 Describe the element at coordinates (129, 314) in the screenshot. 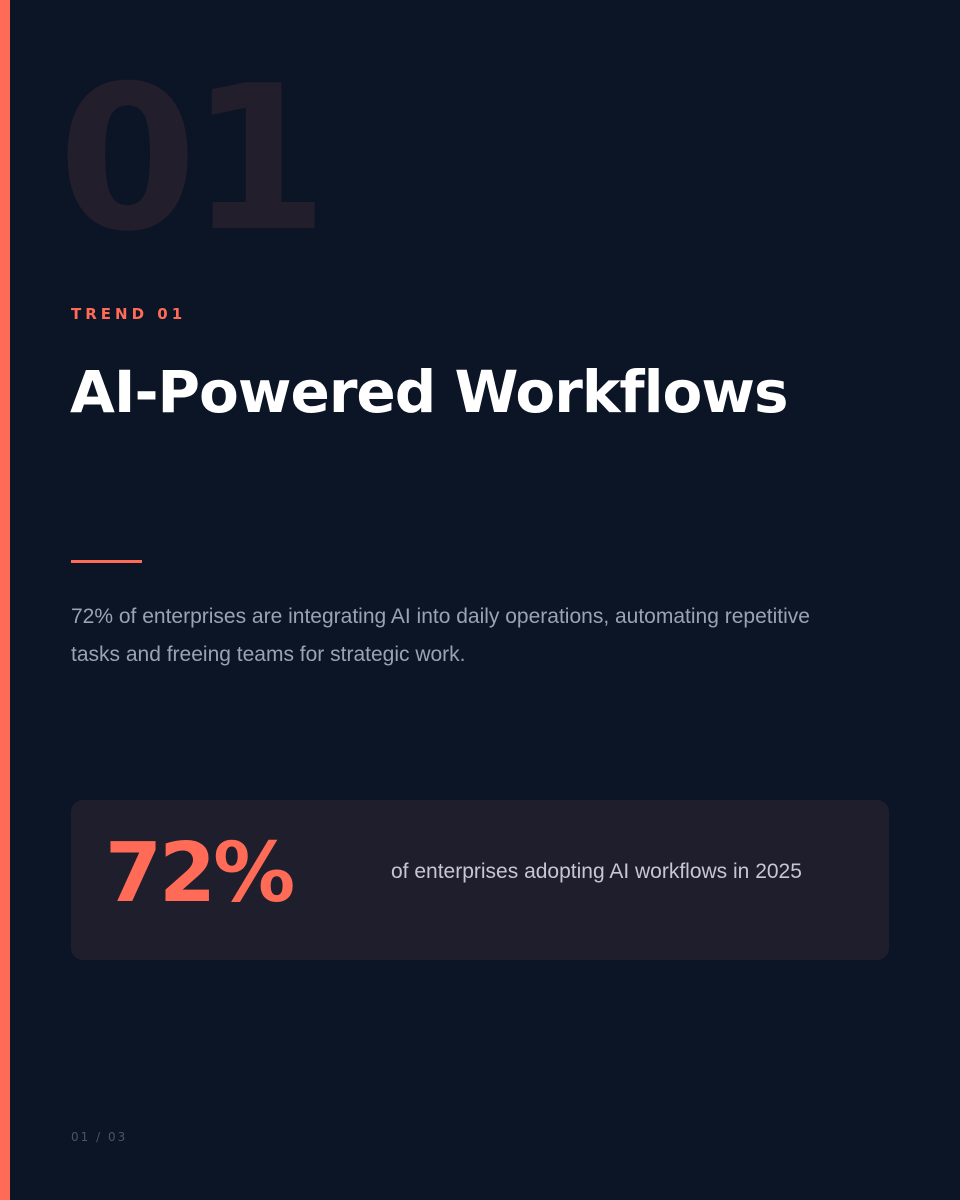

I see `eyebrow-label: TREND 01` at that location.